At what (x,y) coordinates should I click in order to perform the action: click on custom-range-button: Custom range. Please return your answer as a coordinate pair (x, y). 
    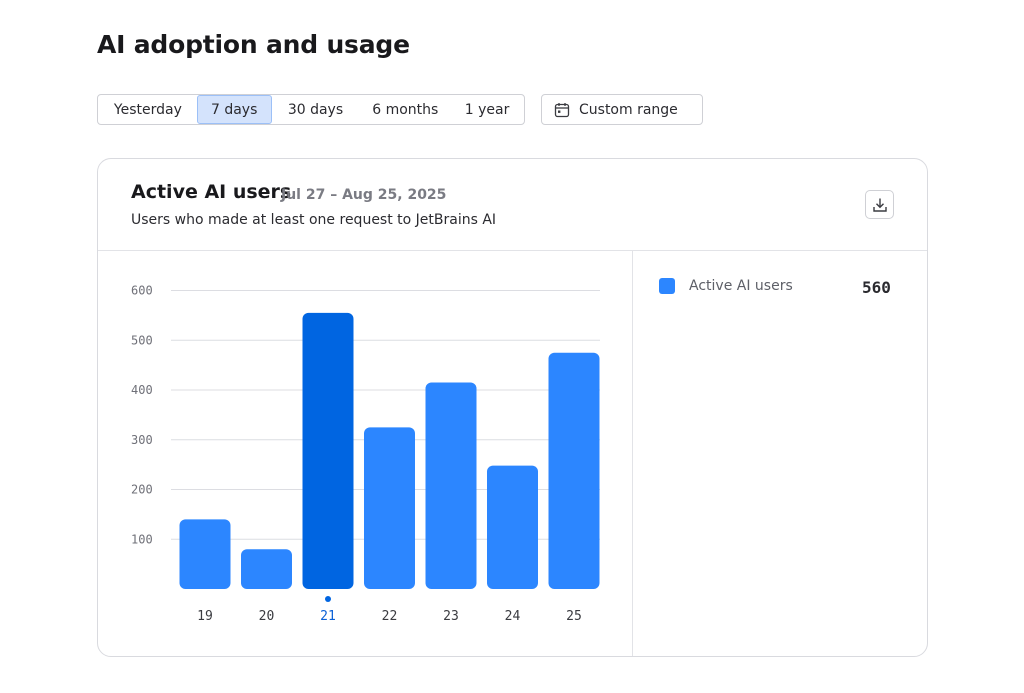
    Looking at the image, I should click on (622, 109).